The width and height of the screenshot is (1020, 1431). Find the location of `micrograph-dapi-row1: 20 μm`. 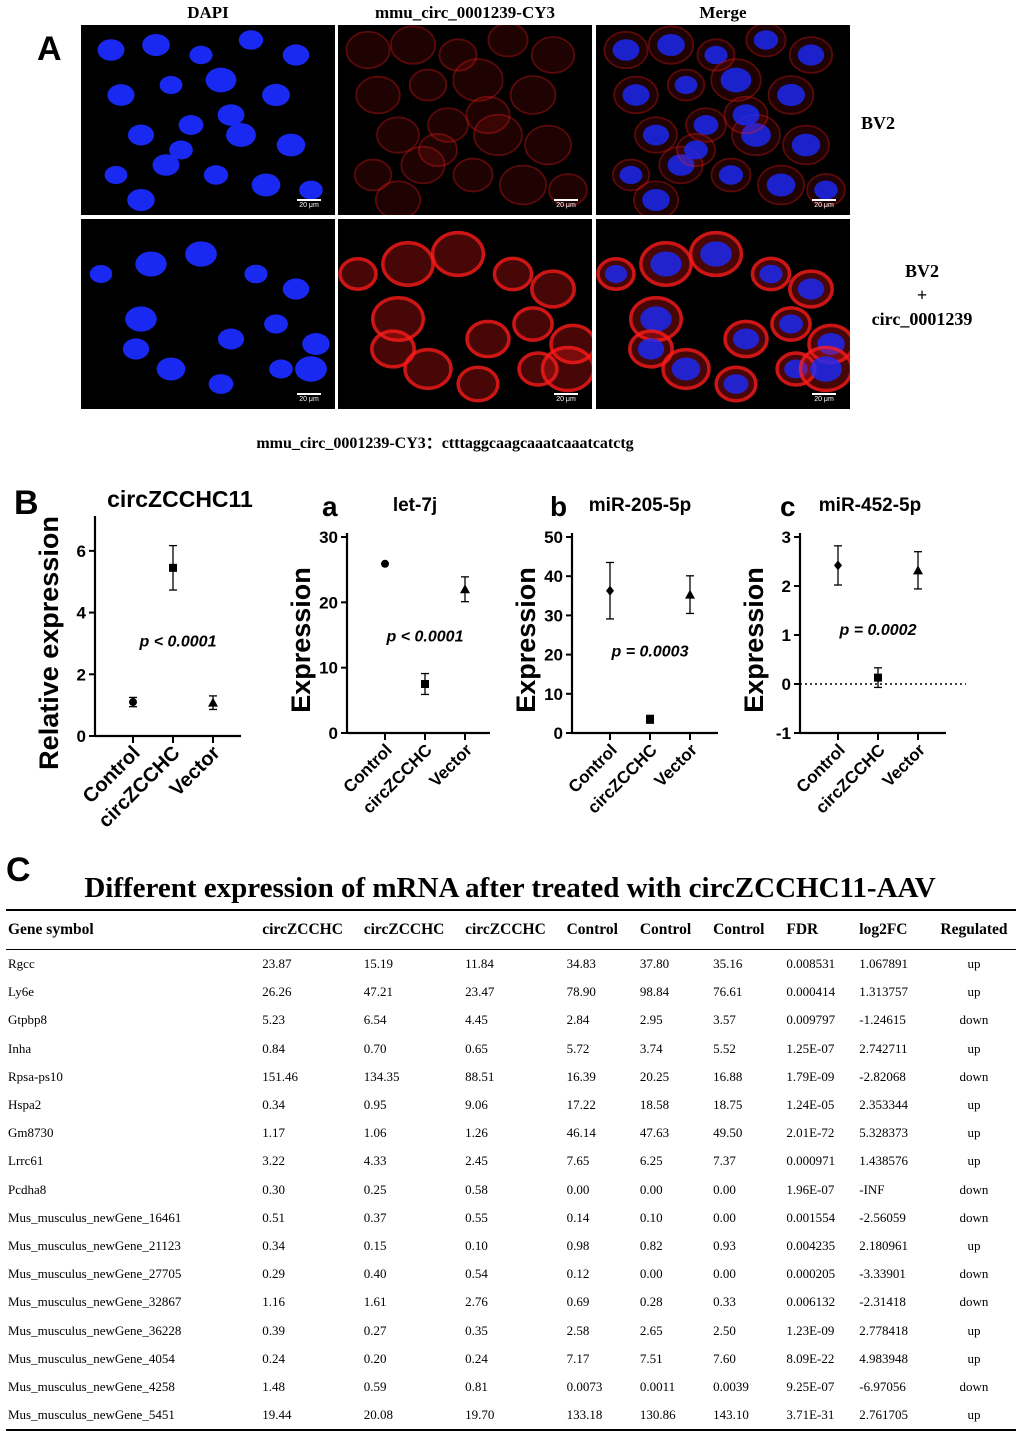

micrograph-dapi-row1: 20 μm is located at coordinates (208, 120).